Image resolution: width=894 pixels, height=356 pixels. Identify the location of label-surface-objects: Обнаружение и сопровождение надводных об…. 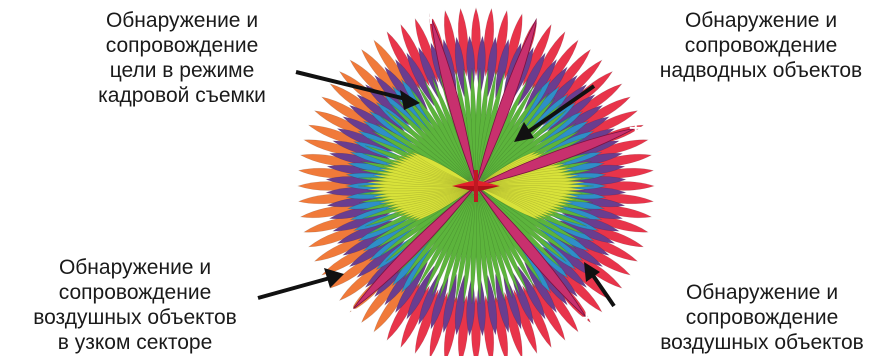
(761, 45).